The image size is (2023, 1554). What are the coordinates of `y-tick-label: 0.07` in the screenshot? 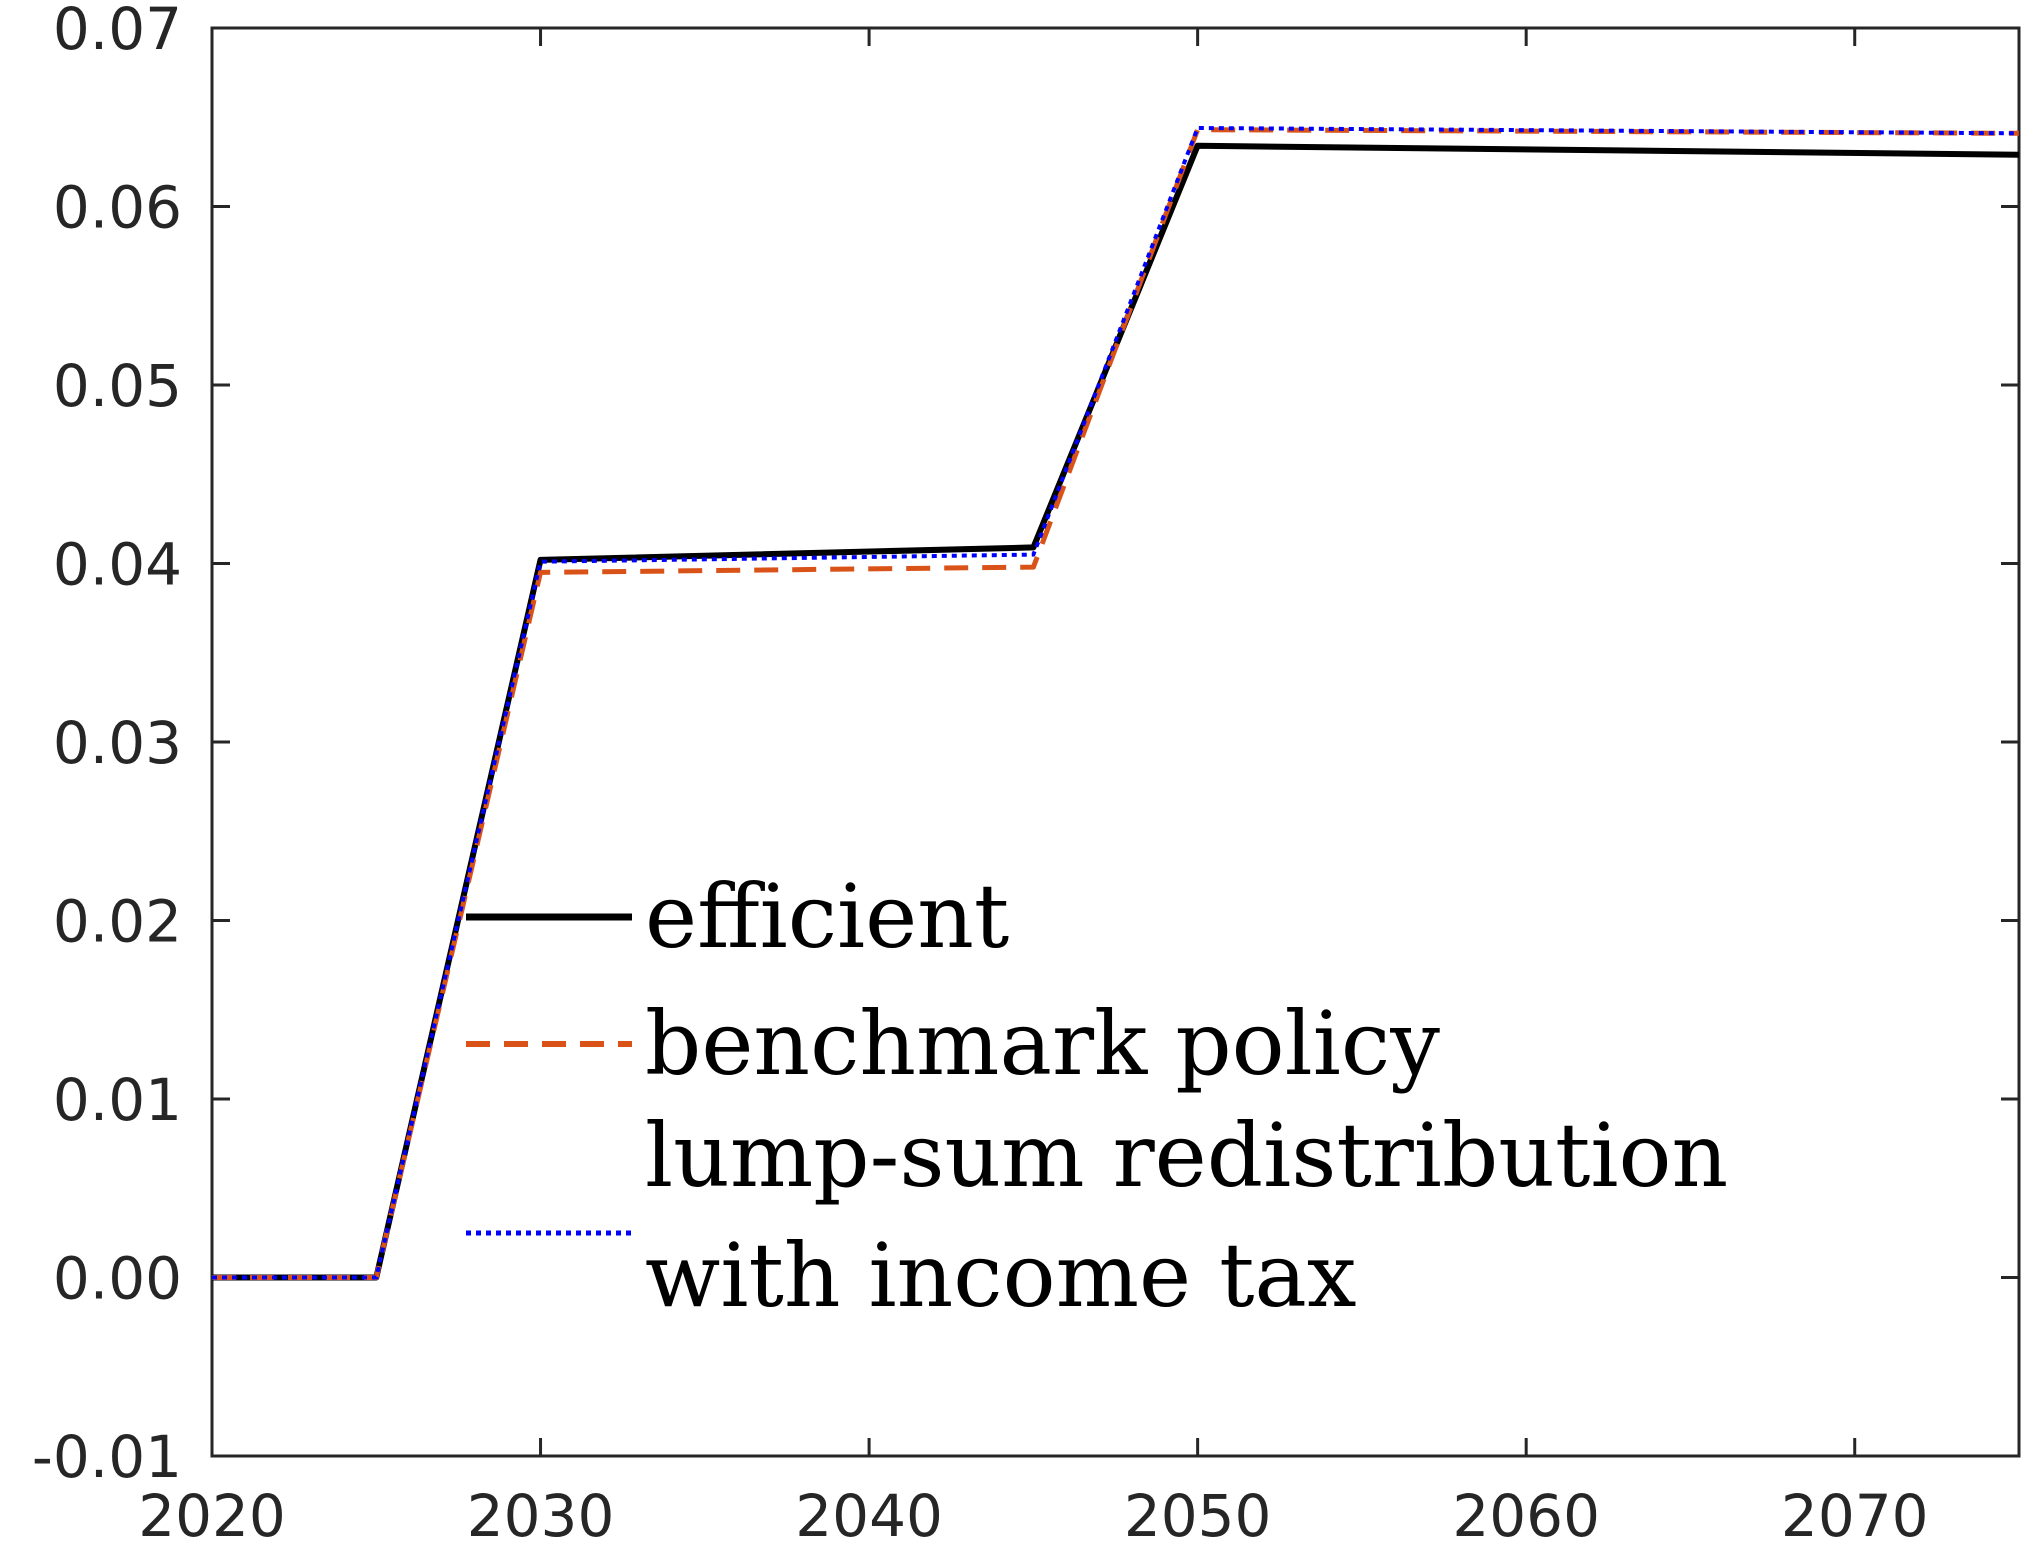 It's located at (117, 31).